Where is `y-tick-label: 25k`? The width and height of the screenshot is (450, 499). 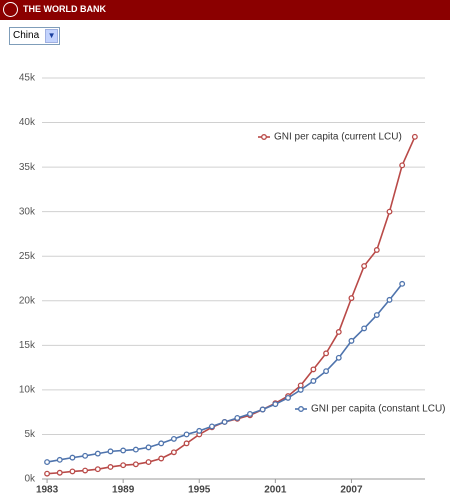
y-tick-label: 25k is located at coordinates (27, 256).